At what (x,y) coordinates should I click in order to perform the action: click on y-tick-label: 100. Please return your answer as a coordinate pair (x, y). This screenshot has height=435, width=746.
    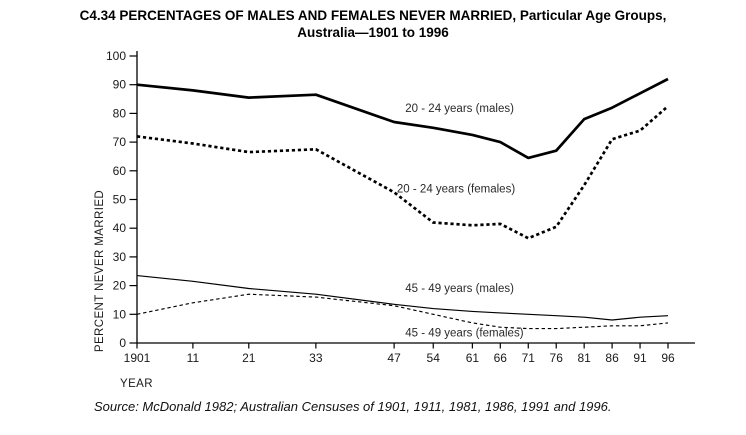
    Looking at the image, I should click on (116, 56).